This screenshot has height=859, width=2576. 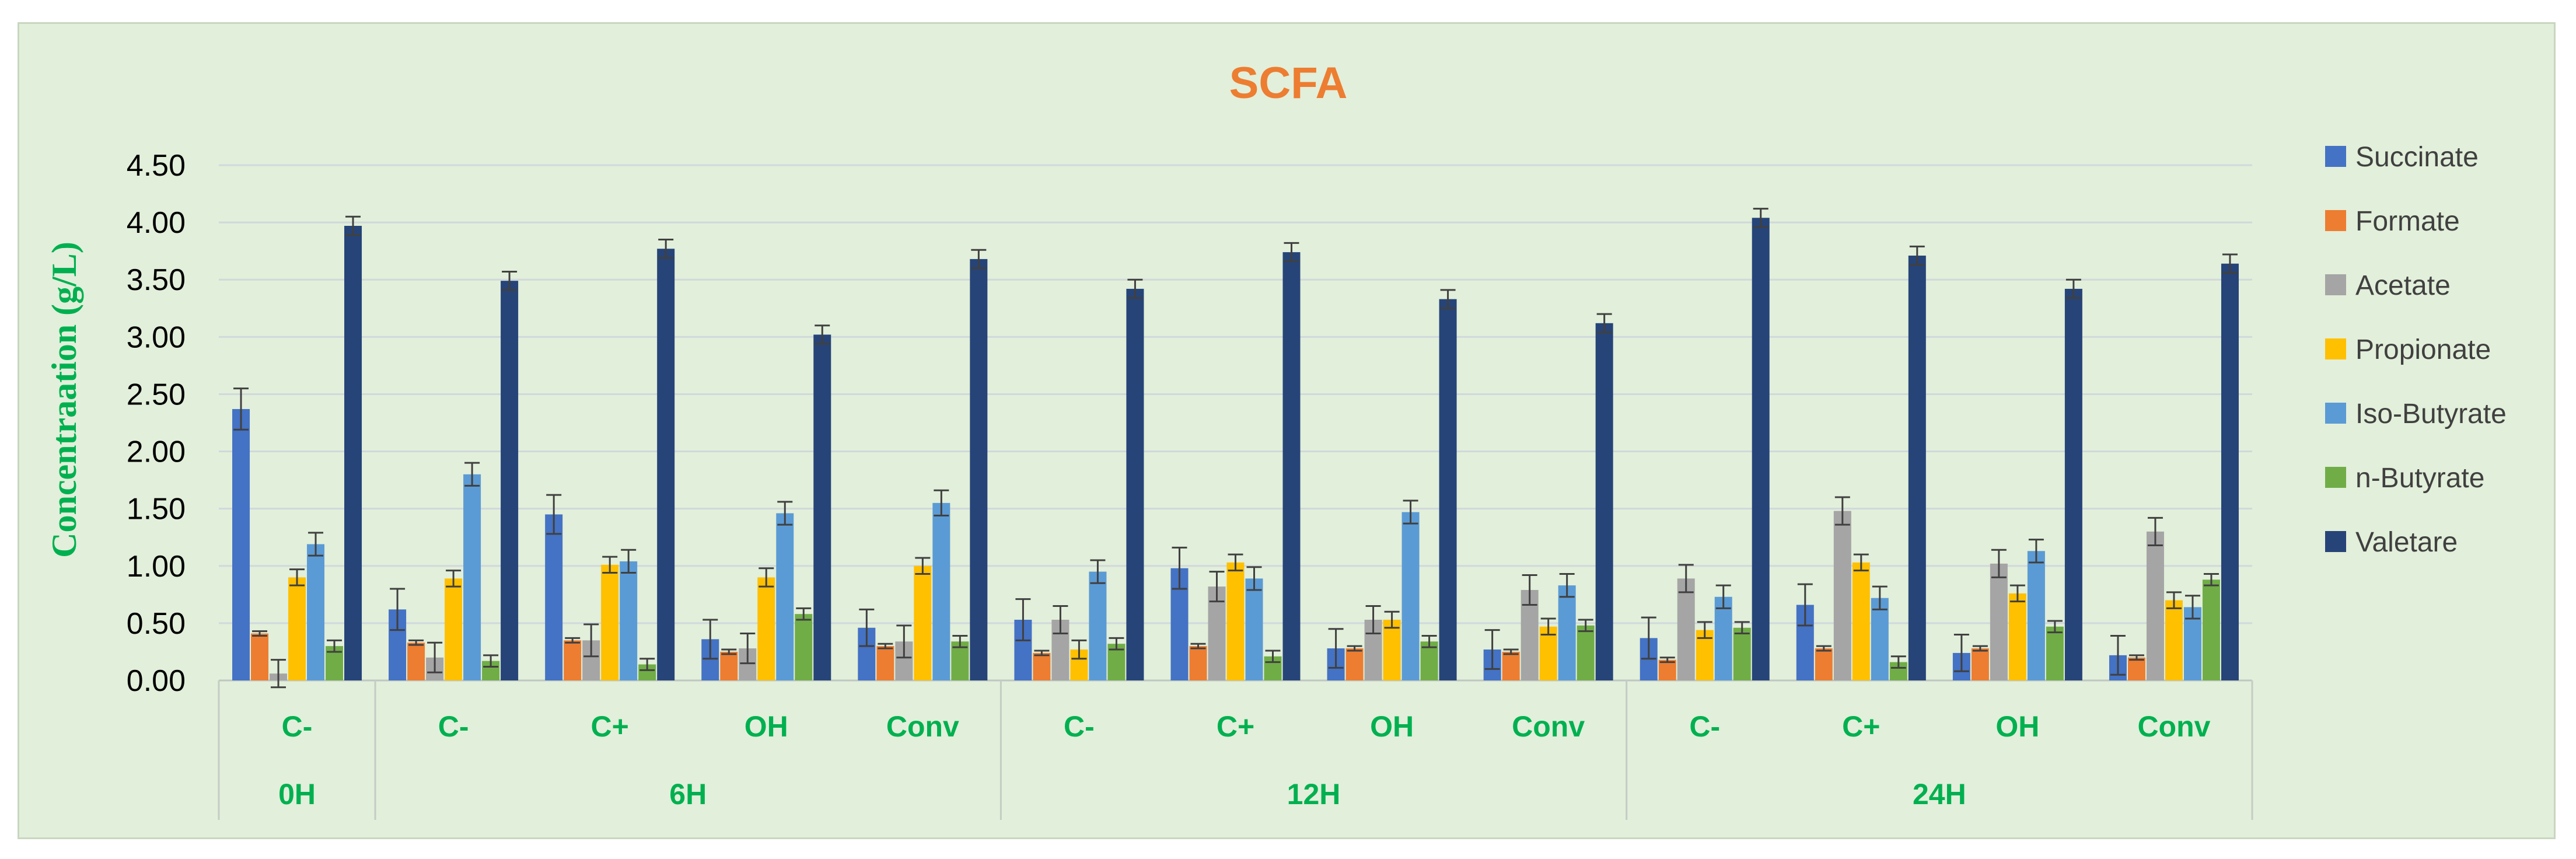 What do you see at coordinates (156, 280) in the screenshot?
I see `y-tick-label: 3.50` at bounding box center [156, 280].